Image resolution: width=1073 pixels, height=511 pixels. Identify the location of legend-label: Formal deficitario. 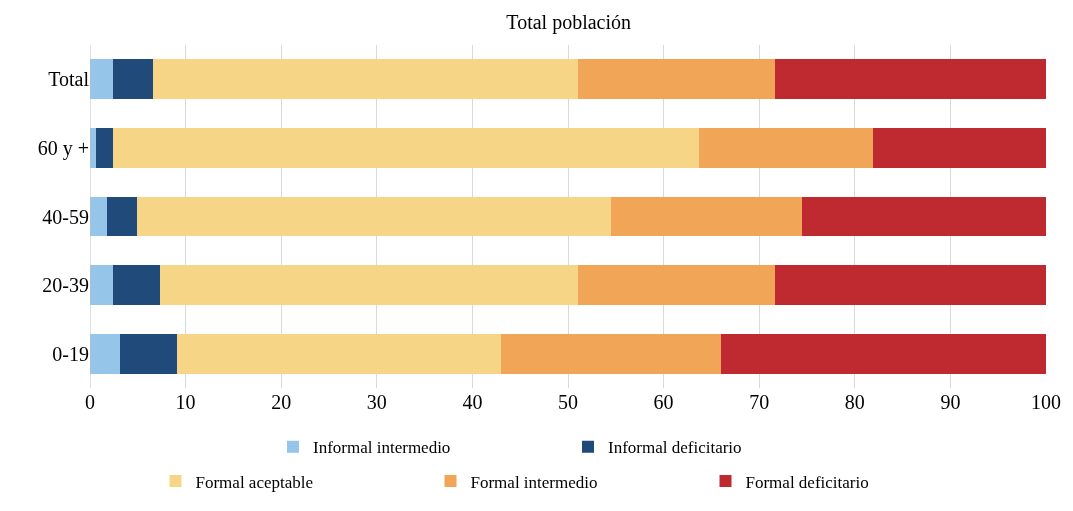
(807, 482).